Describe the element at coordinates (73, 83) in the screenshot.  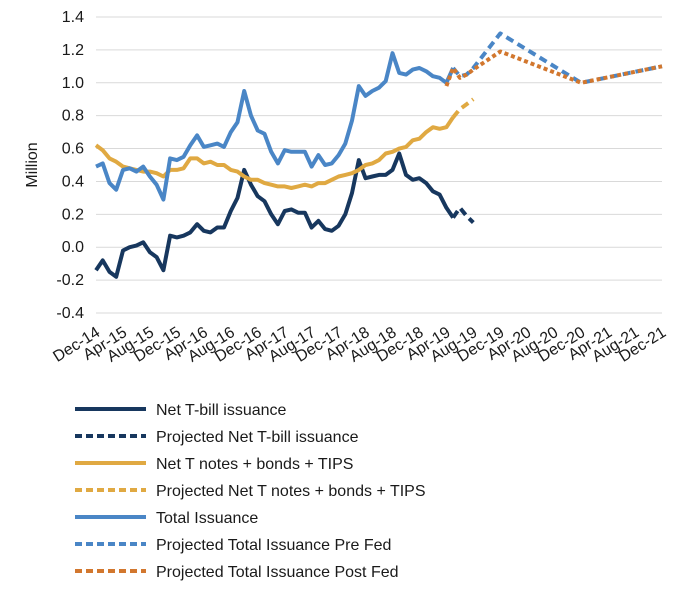
I see `y-tick-label: 1.0` at that location.